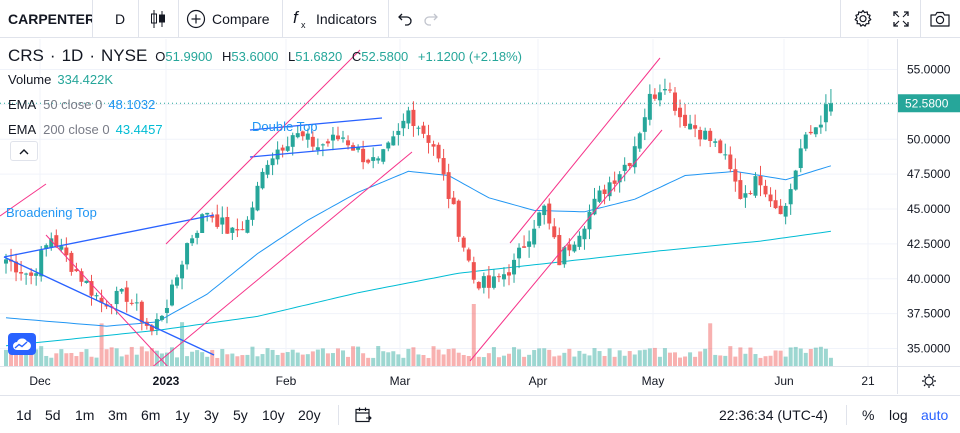  I want to click on time-axis: Dec 2023 Feb Mar Apr May Jun 21, so click(448, 381).